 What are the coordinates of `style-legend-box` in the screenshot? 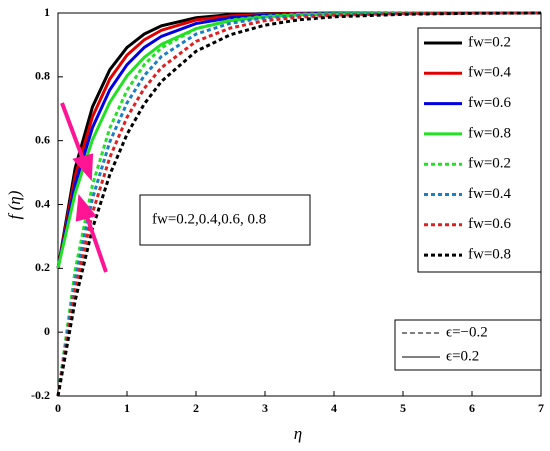 It's located at (468, 345).